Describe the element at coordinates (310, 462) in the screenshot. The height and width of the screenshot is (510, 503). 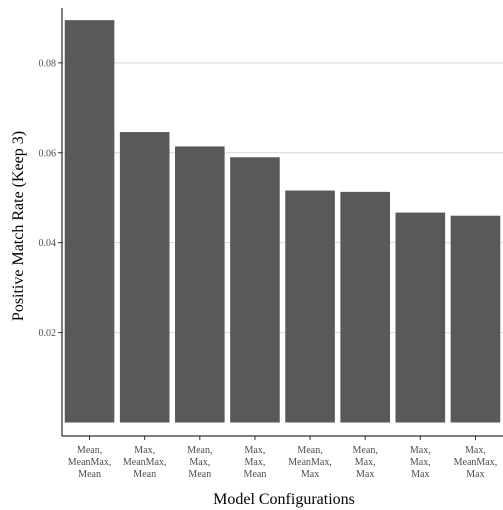
I see `x-tick-label: Mean, MeanMax, Max` at that location.